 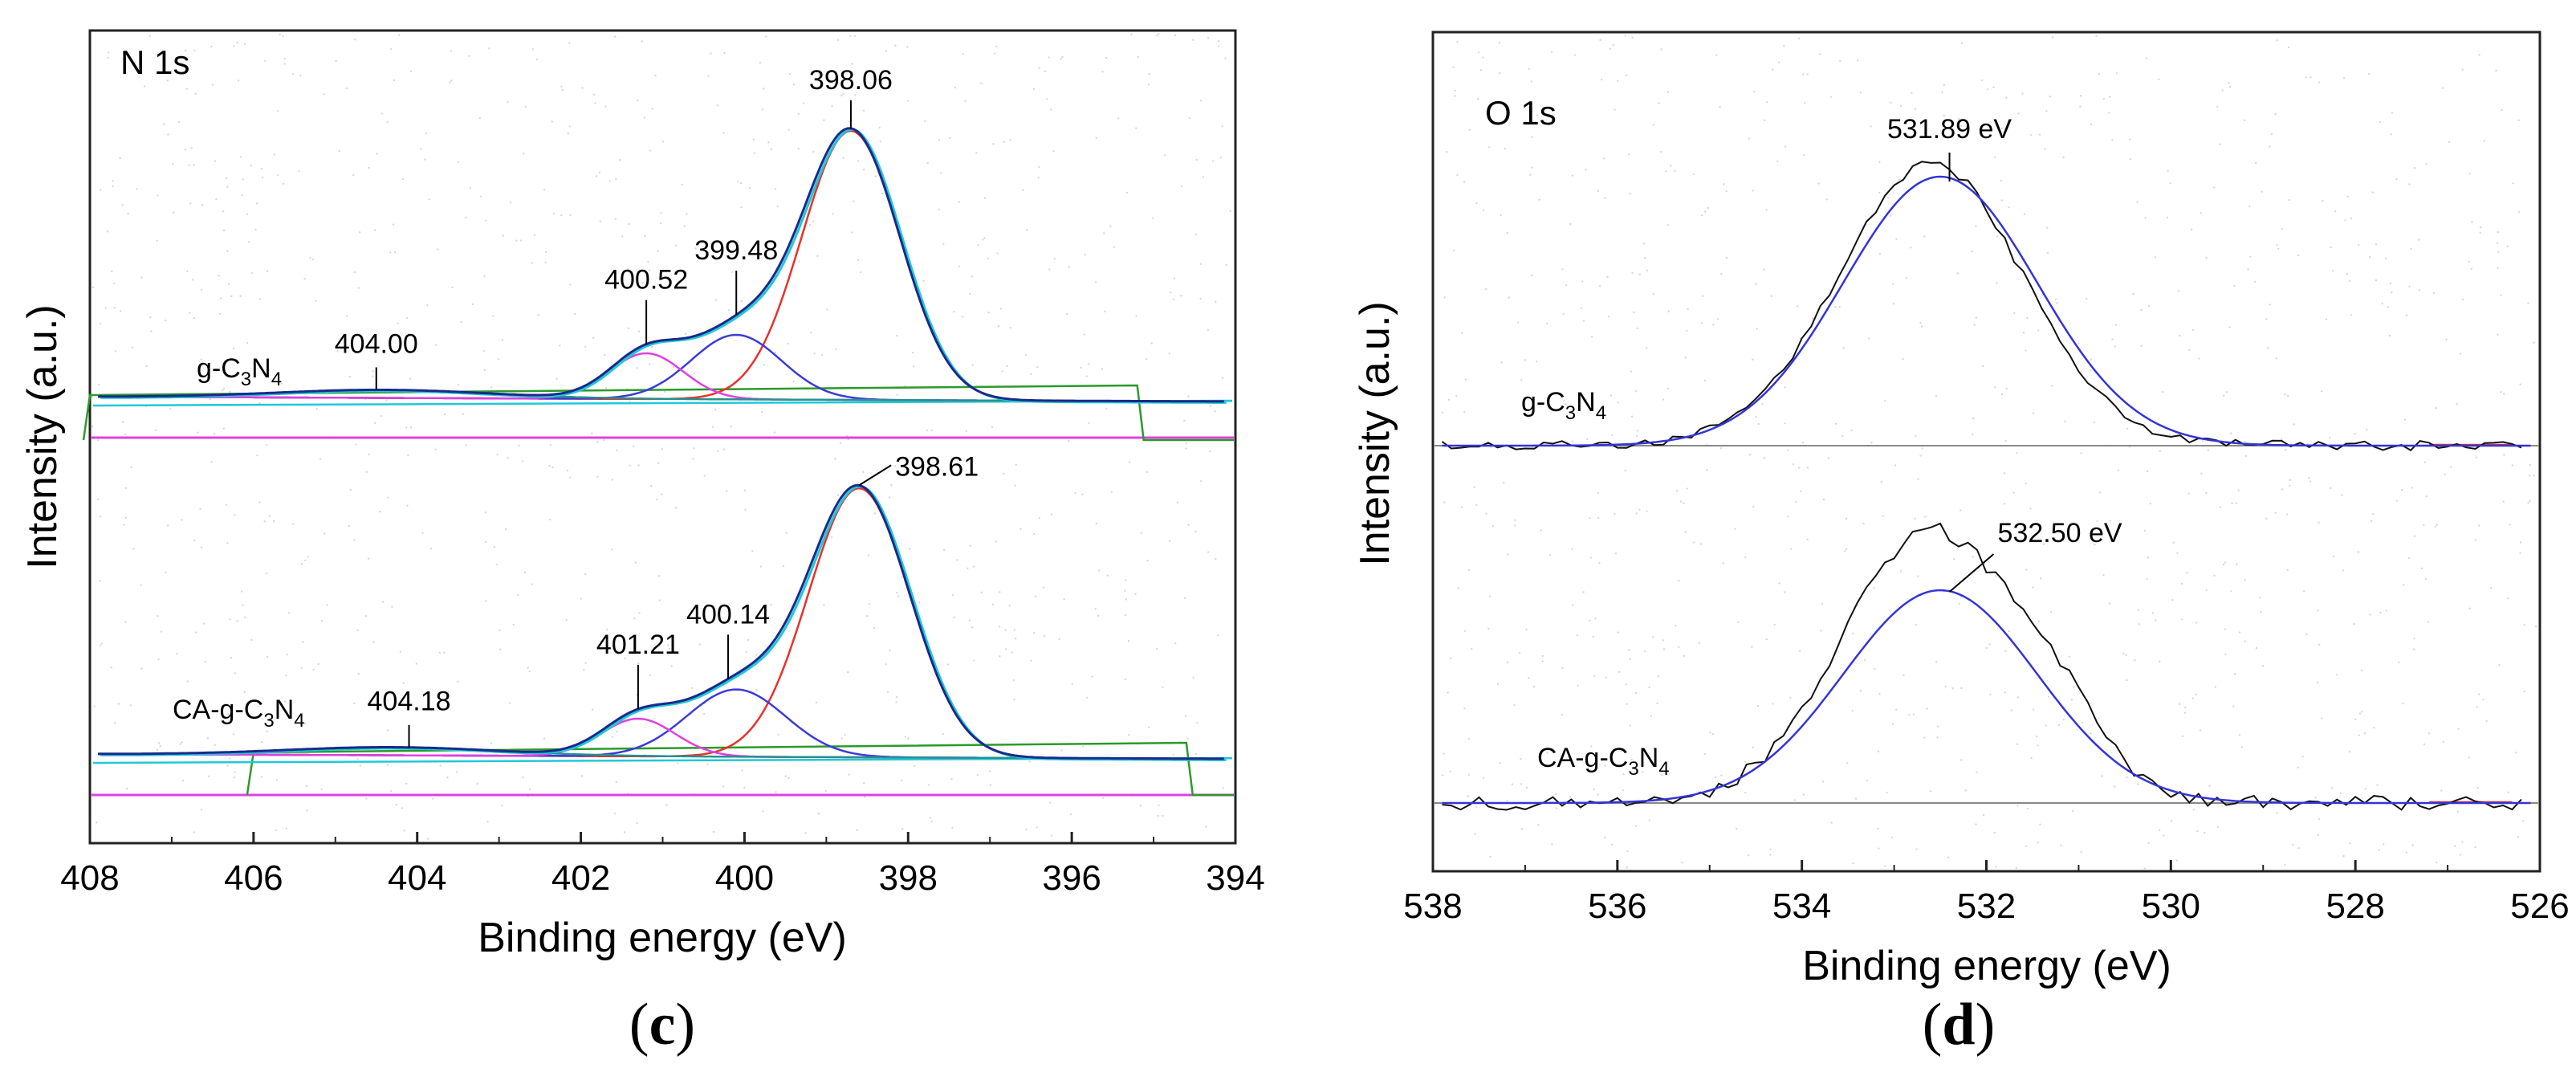 What do you see at coordinates (1582, 758) in the screenshot?
I see `sample-label-part: CA-g-C` at bounding box center [1582, 758].